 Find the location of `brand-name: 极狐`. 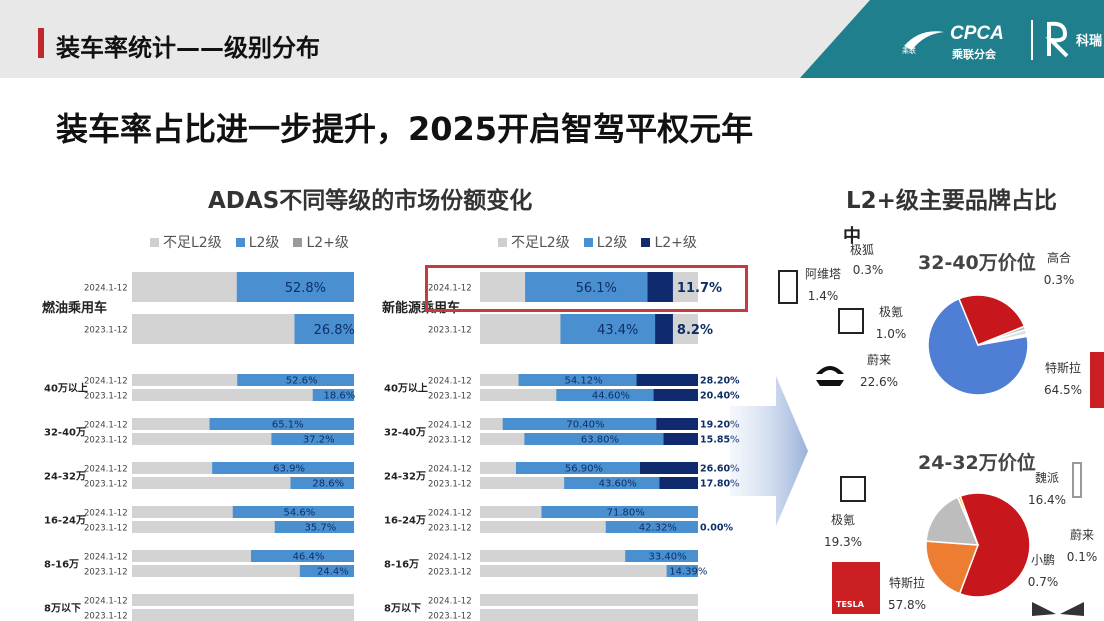

brand-name: 极狐 is located at coordinates (861, 250).